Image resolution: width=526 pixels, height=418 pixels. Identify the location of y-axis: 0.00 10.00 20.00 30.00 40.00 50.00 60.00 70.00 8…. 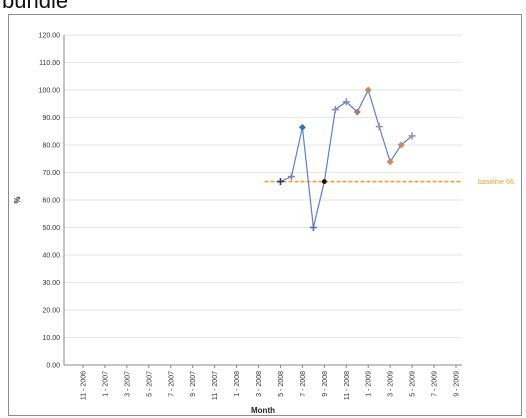
(39, 201).